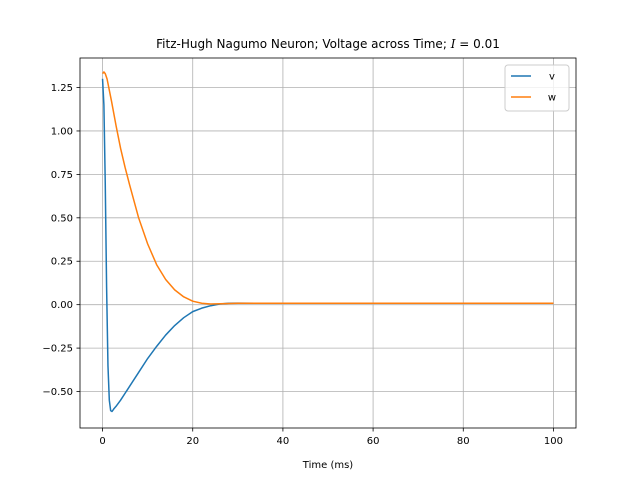 This screenshot has height=480, width=640. Describe the element at coordinates (102, 441) in the screenshot. I see `x-tick-label: 0` at that location.